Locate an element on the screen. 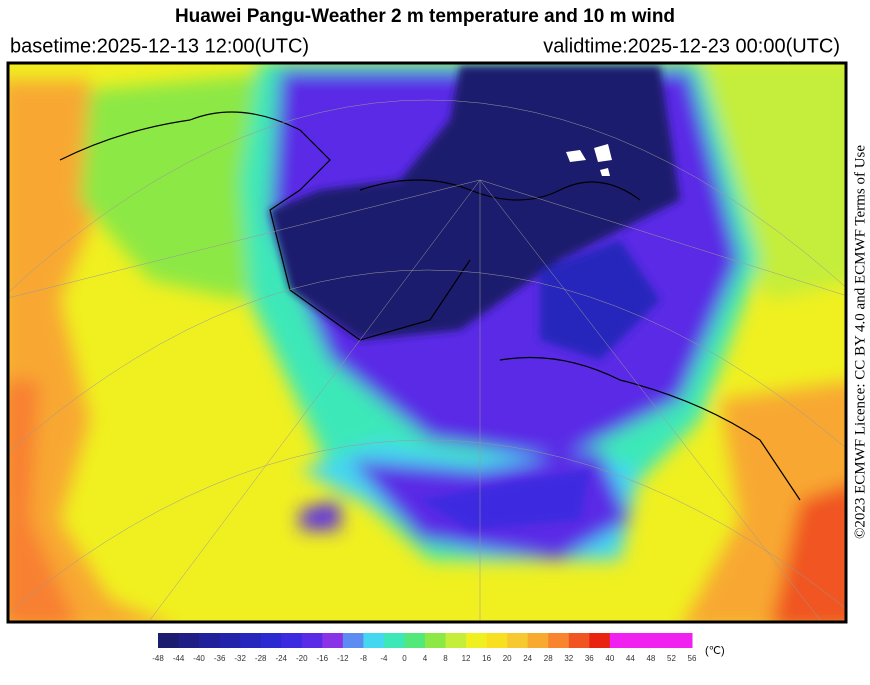  colorbar-tick-label: -4 is located at coordinates (384, 658).